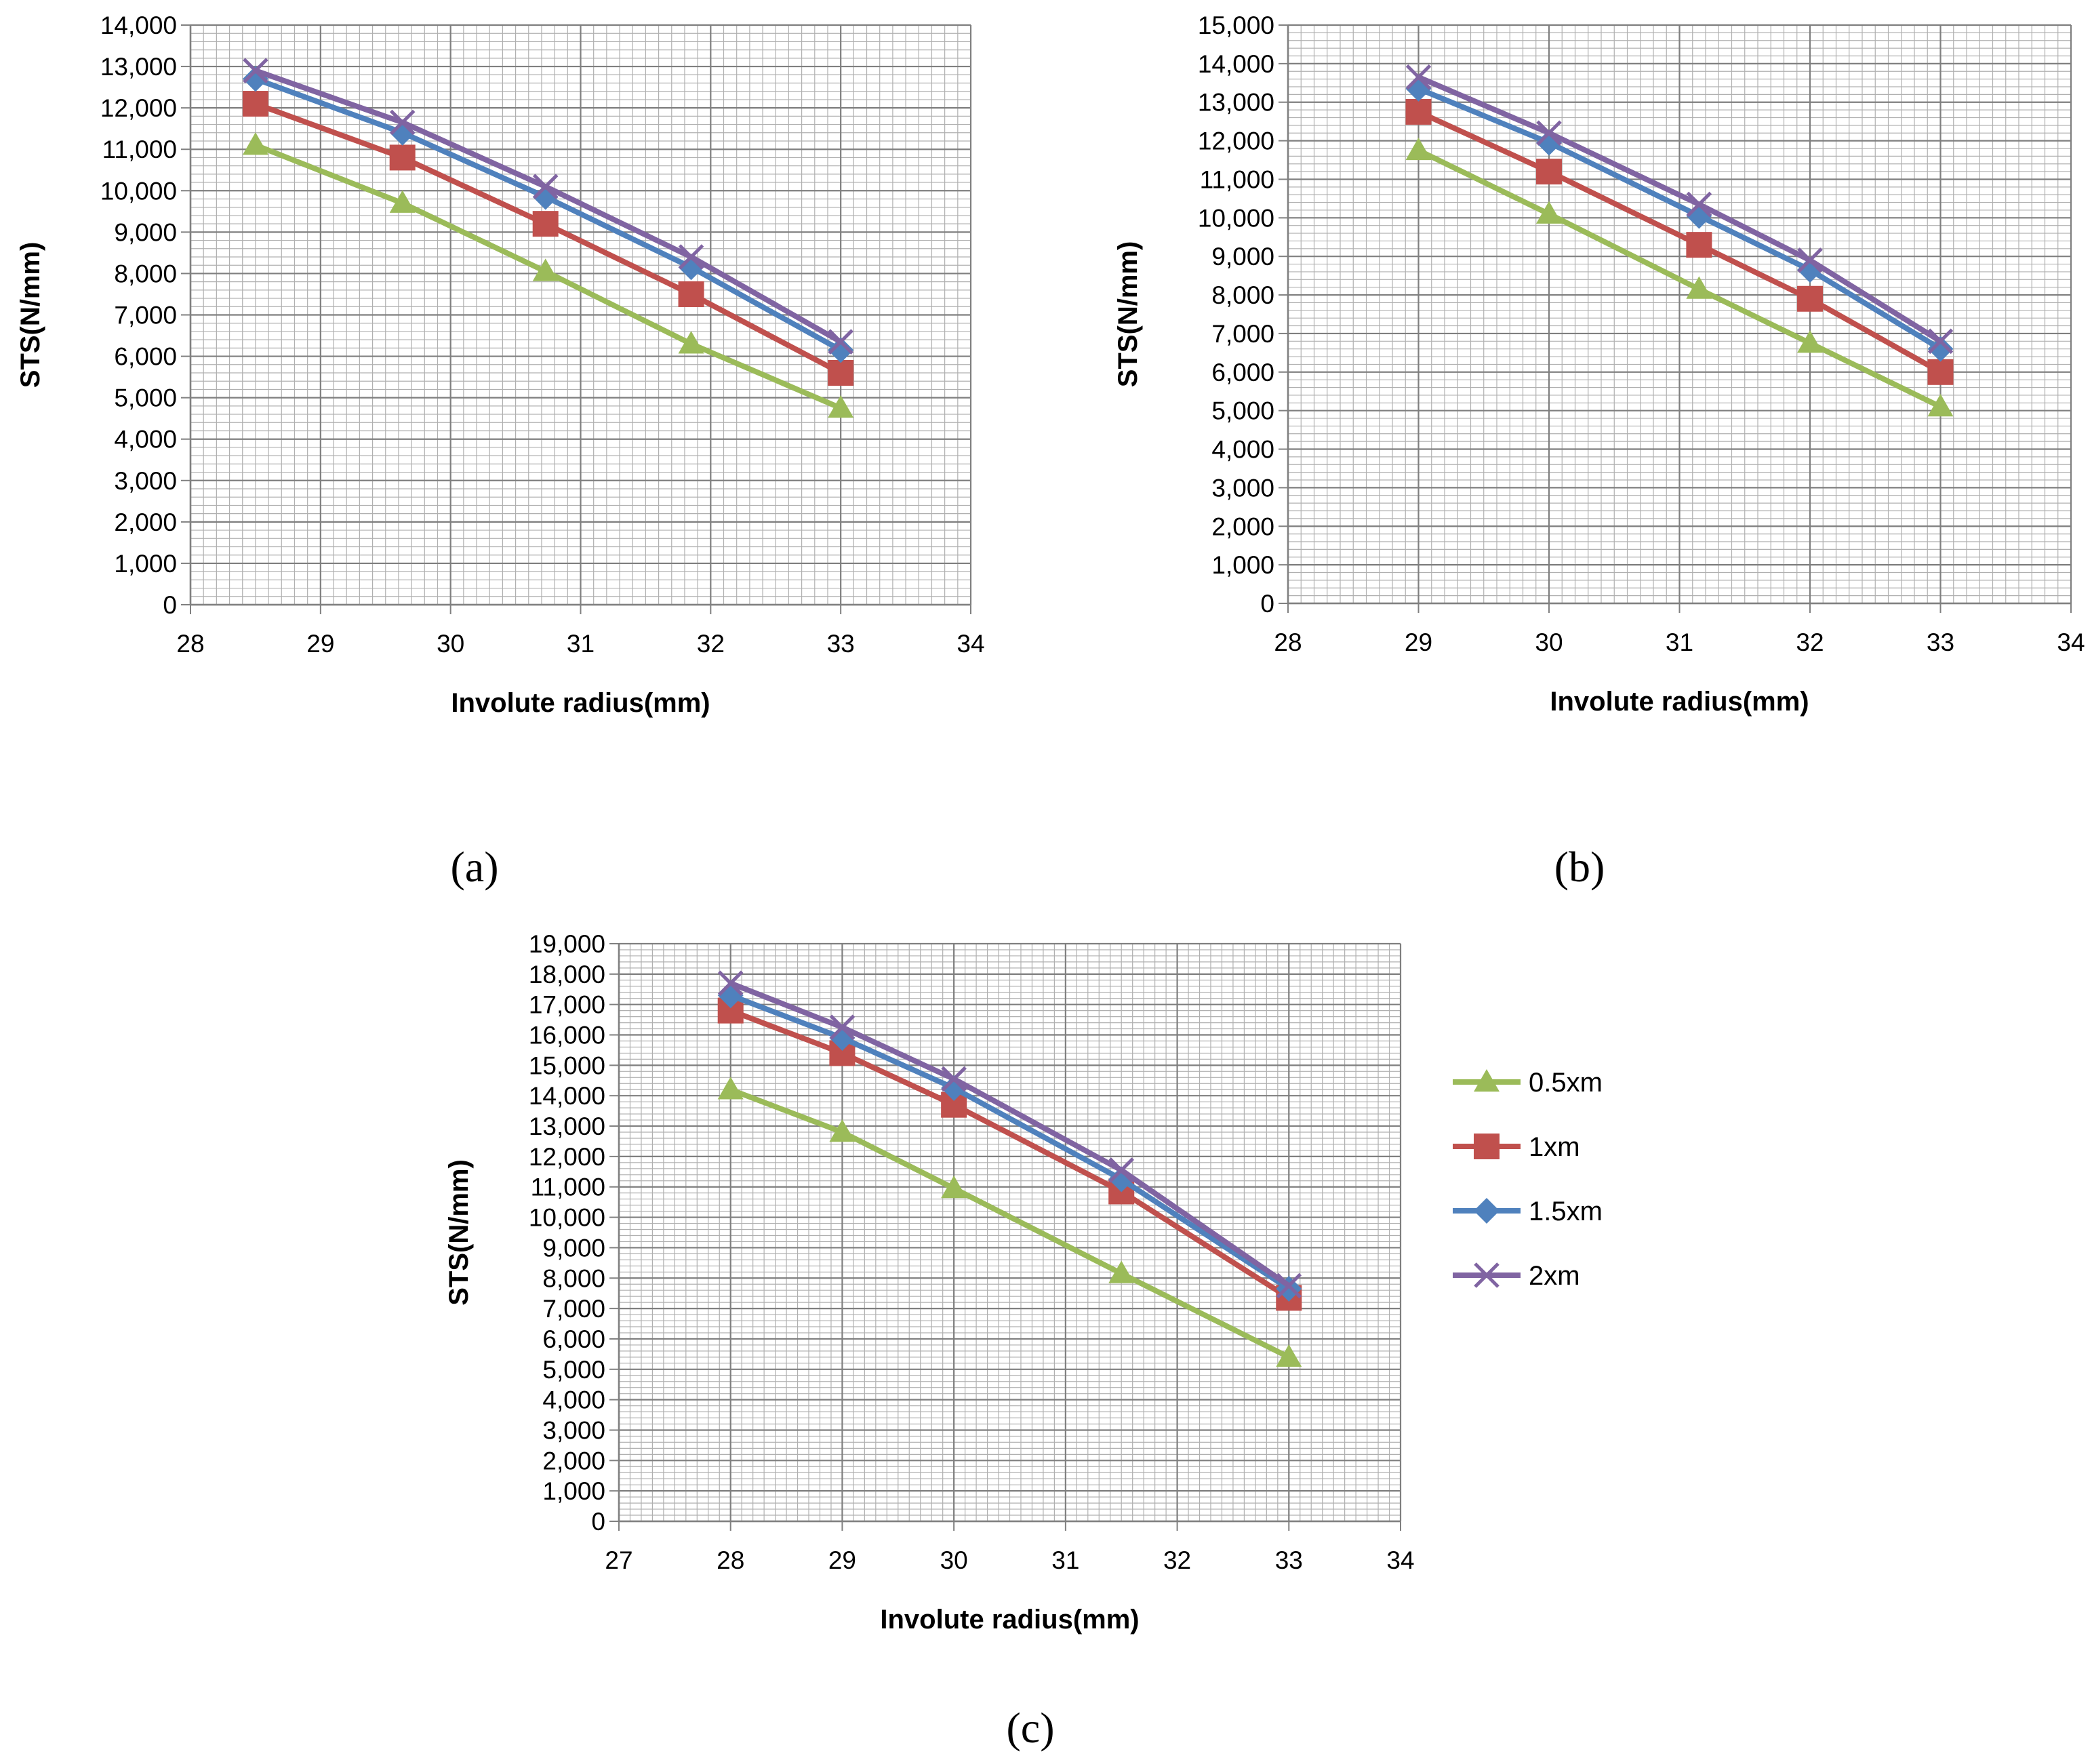 This screenshot has width=2092, height=1764. What do you see at coordinates (1487, 1146) in the screenshot?
I see `legend-marker-square` at bounding box center [1487, 1146].